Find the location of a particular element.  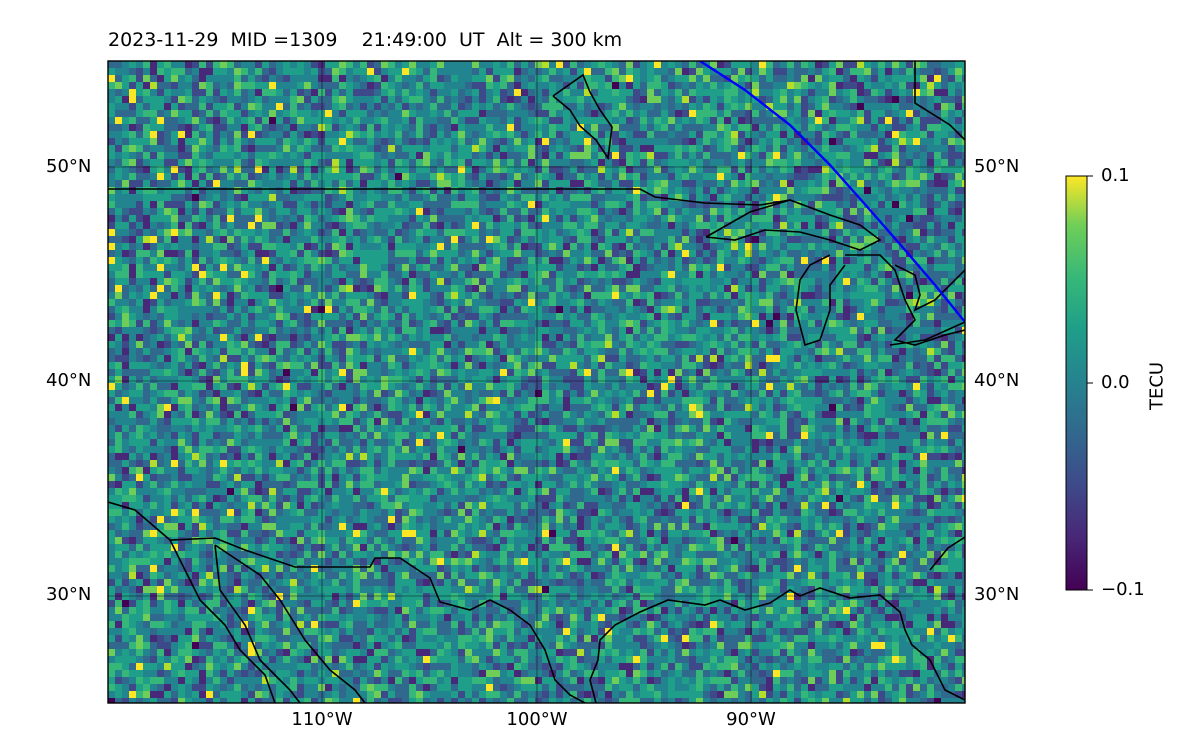

florida-coast is located at coordinates (947, 553).